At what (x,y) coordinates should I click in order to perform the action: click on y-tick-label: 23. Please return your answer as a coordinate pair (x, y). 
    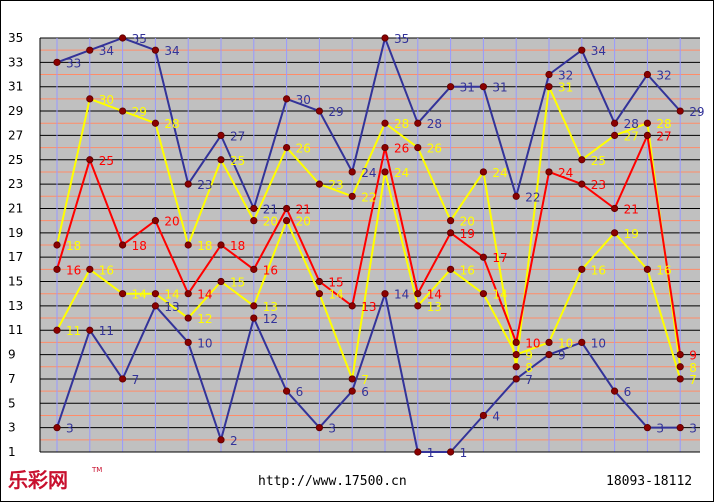
    Looking at the image, I should click on (15, 184).